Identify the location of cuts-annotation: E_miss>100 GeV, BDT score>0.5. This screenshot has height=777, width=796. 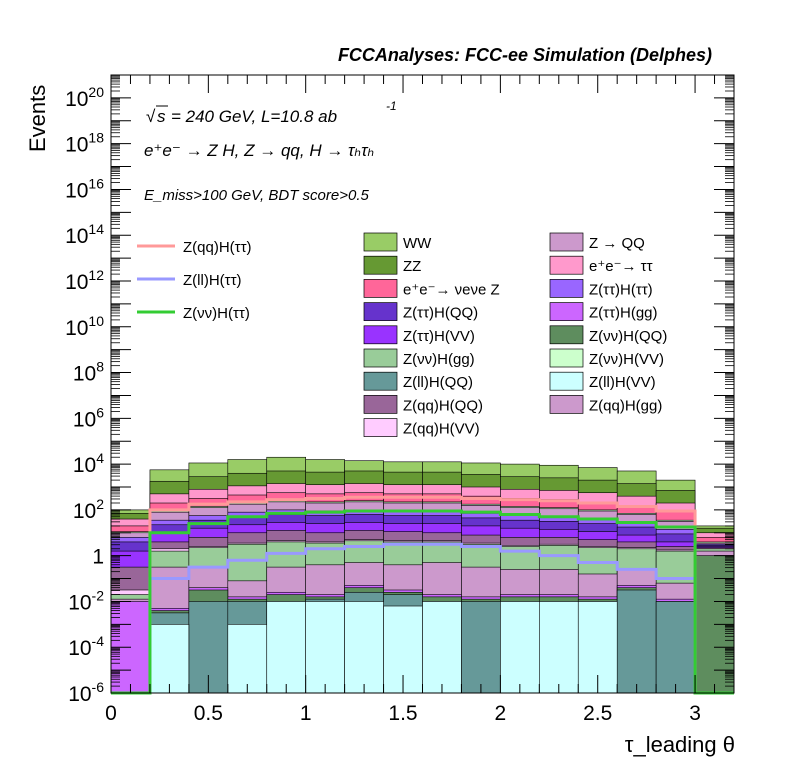
(256, 195).